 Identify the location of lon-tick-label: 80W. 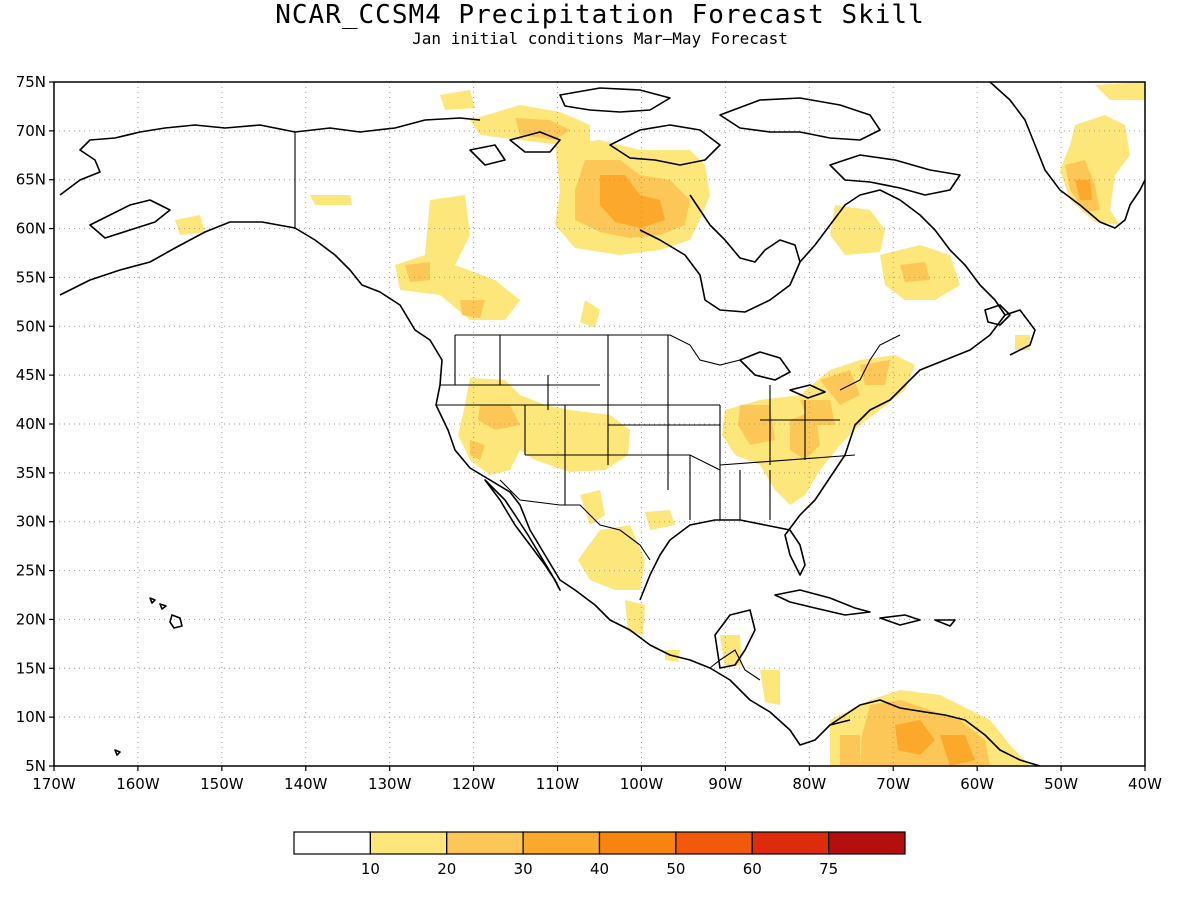
(809, 784).